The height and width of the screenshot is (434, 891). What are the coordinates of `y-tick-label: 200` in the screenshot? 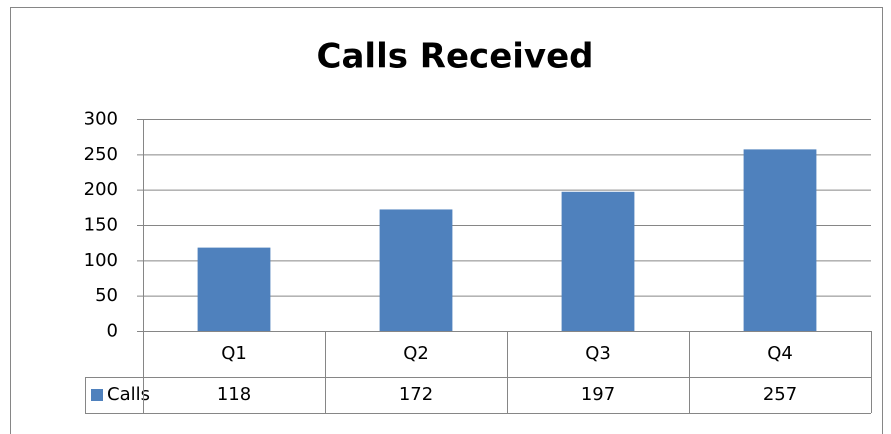 It's located at (101, 189).